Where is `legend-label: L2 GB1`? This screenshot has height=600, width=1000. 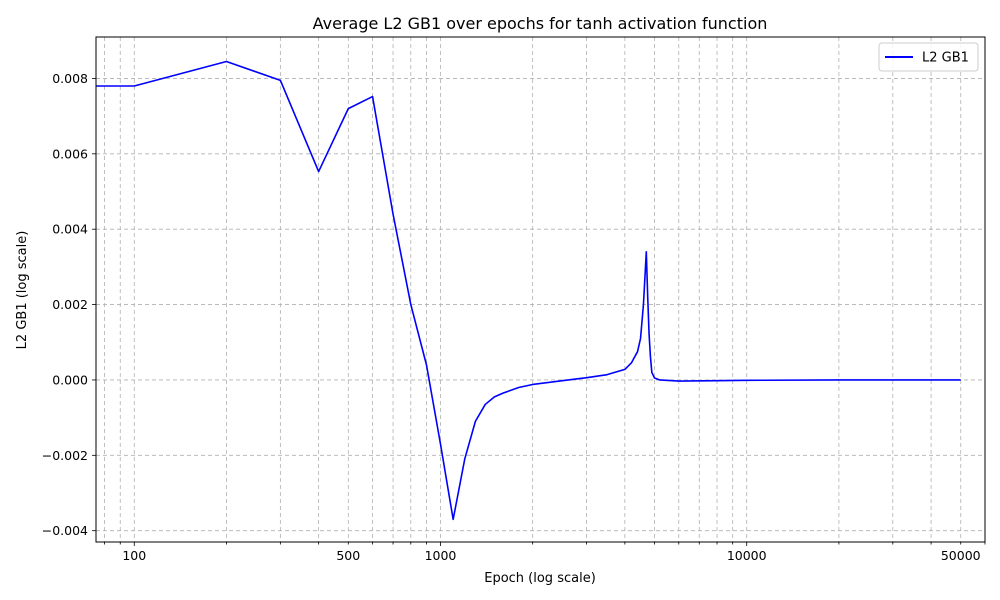 legend-label: L2 GB1 is located at coordinates (945, 58).